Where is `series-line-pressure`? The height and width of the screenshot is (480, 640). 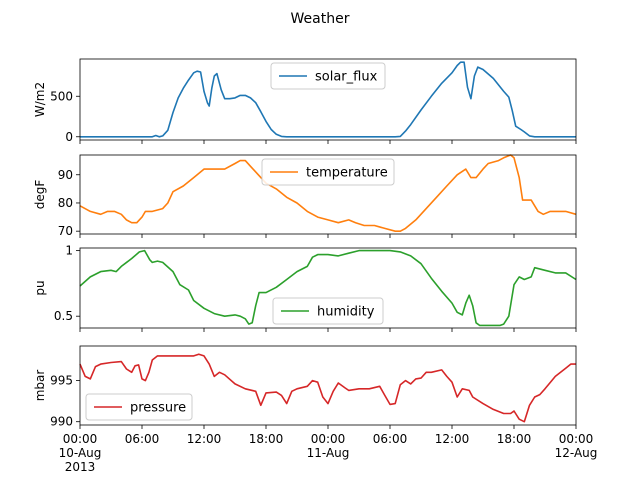 series-line-pressure is located at coordinates (327, 388).